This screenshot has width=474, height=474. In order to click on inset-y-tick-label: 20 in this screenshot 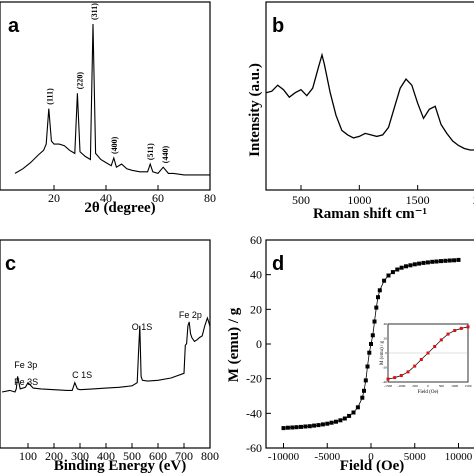, I will do `click(386, 339)`.